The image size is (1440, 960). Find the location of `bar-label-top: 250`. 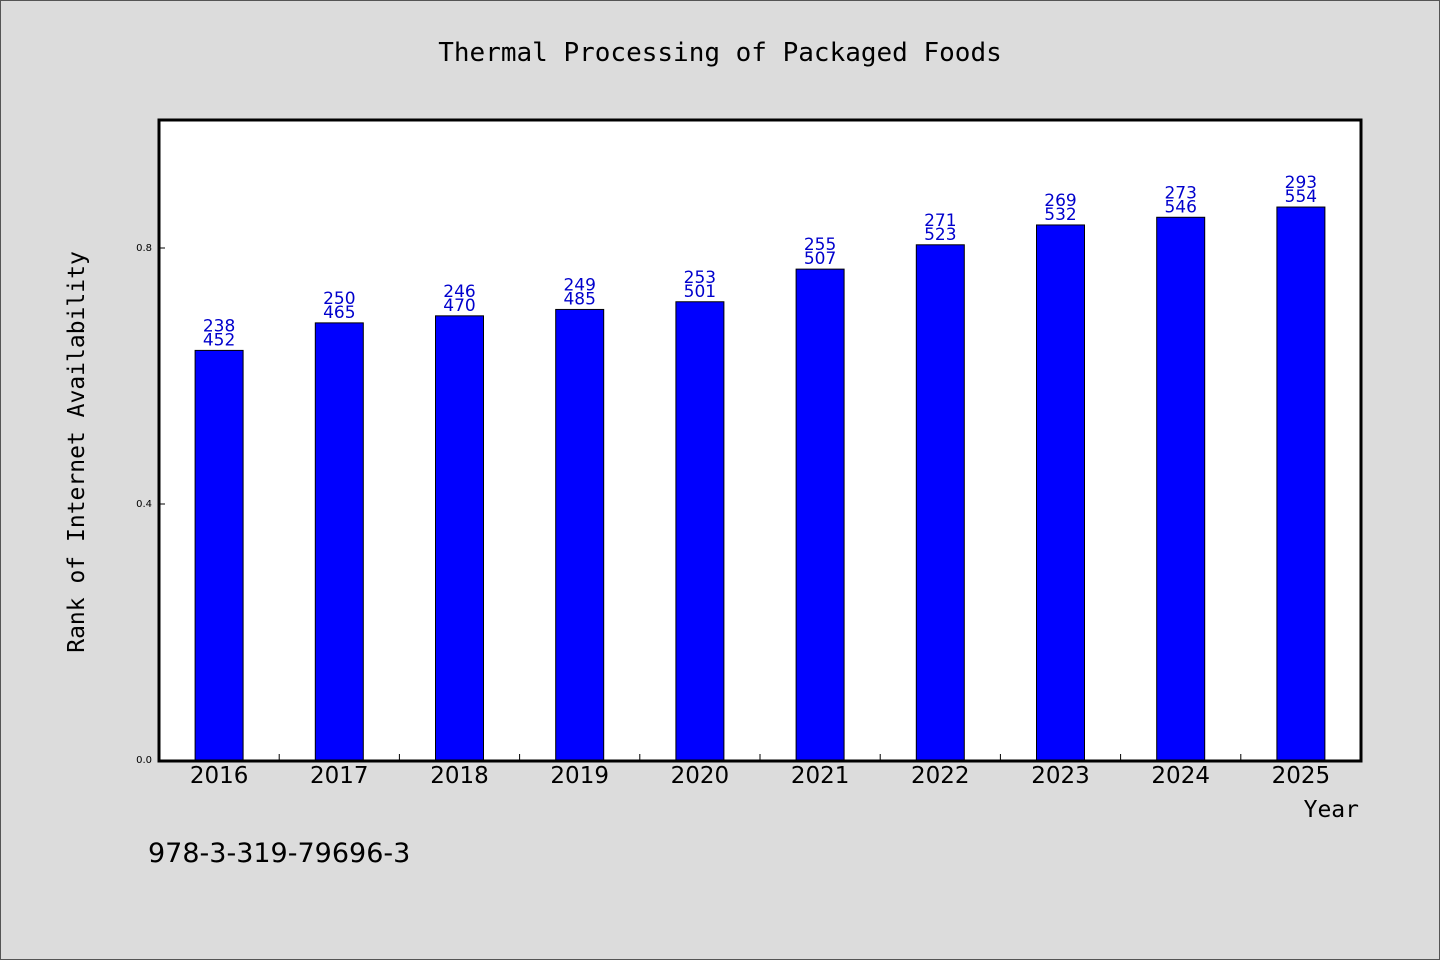

bar-label-top: 250 is located at coordinates (339, 299).